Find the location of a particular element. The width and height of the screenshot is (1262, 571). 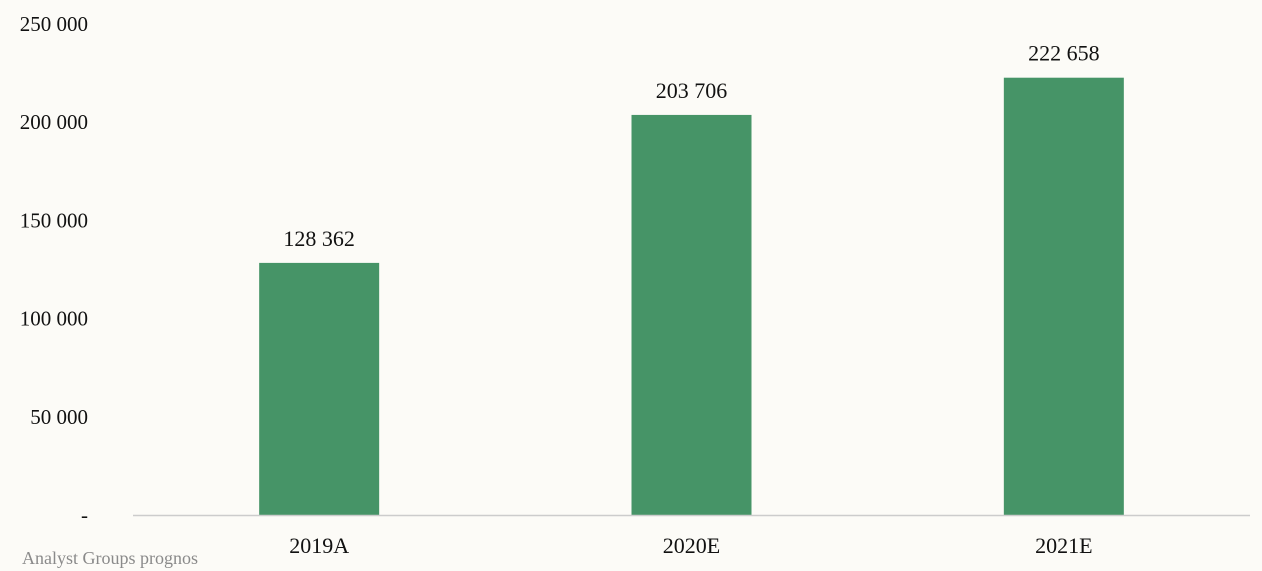

y-tick-label: - is located at coordinates (84, 515).